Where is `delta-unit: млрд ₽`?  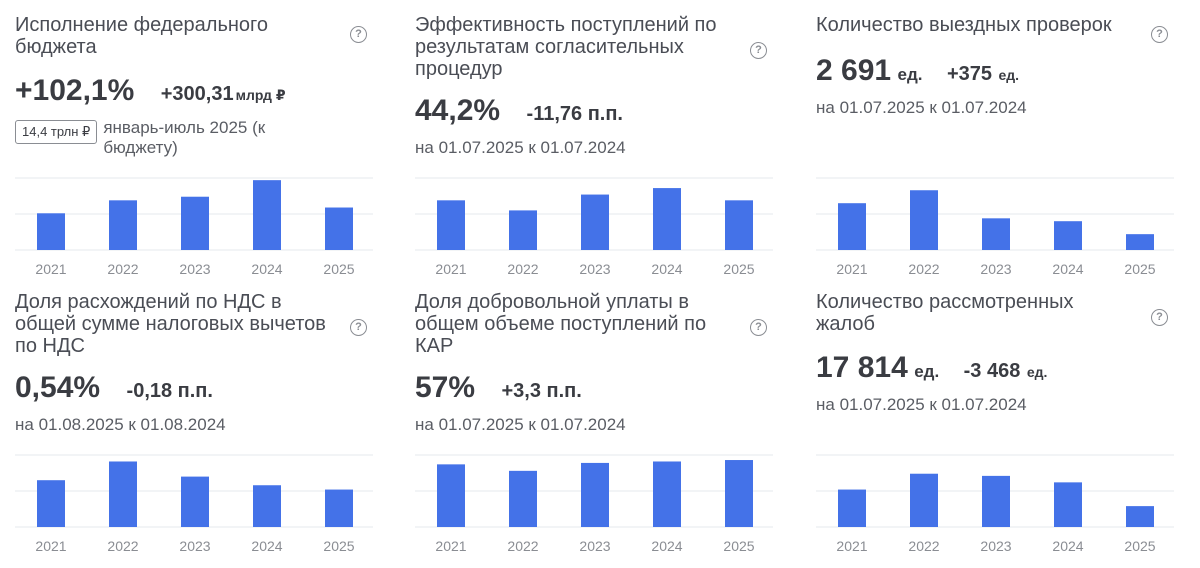
delta-unit: млрд ₽ is located at coordinates (260, 95).